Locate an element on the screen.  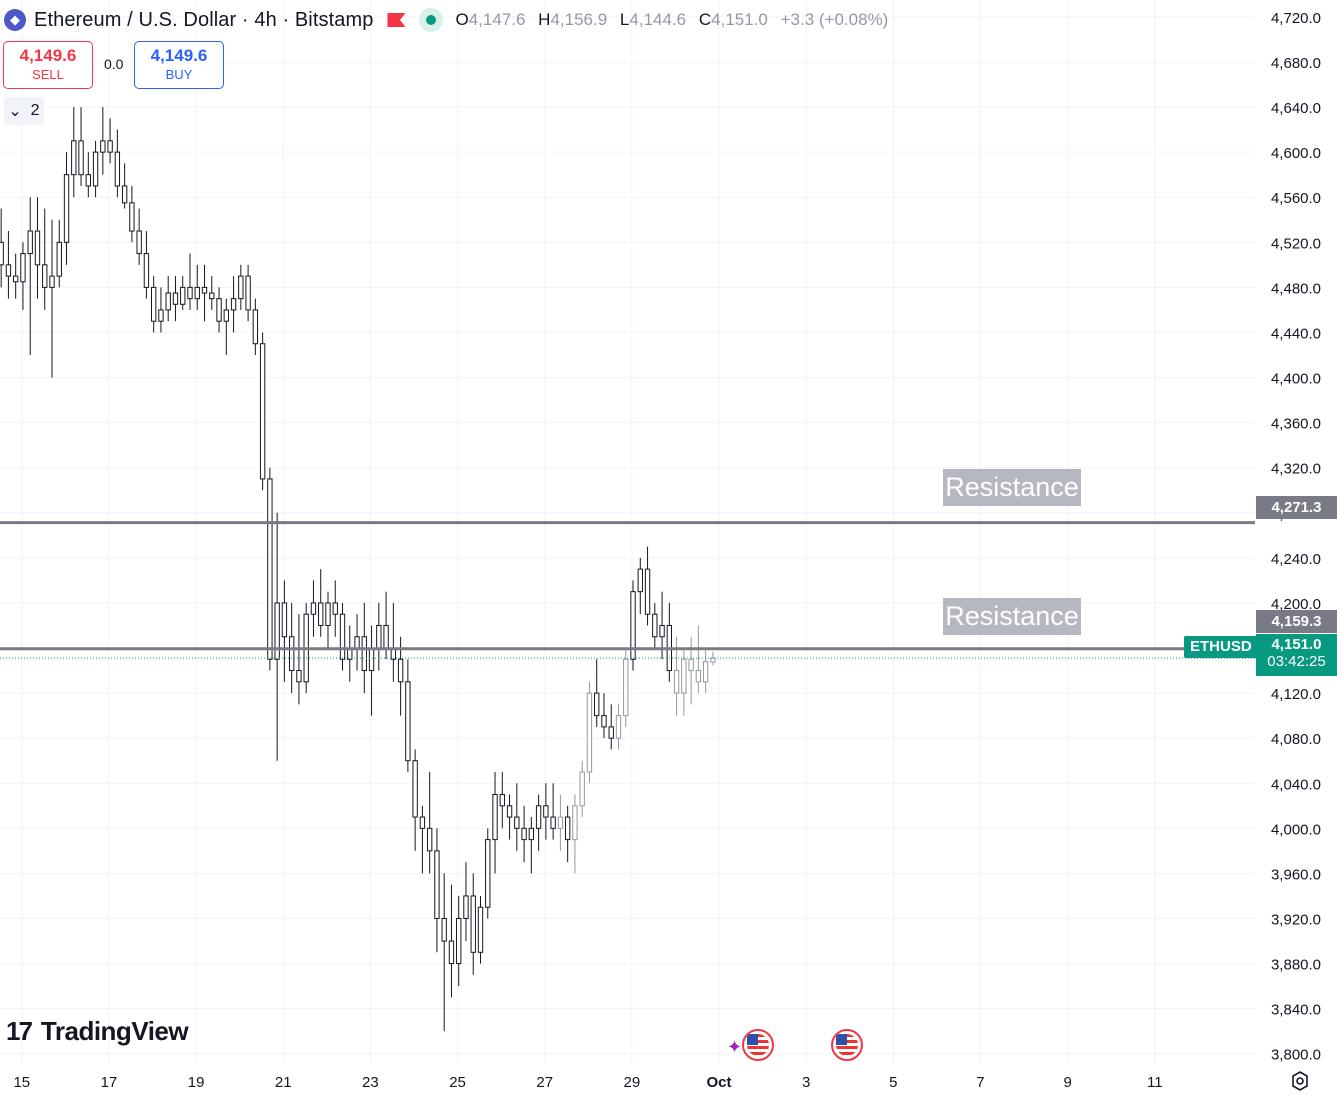
sell-price: 4,149.6 is located at coordinates (48, 55).